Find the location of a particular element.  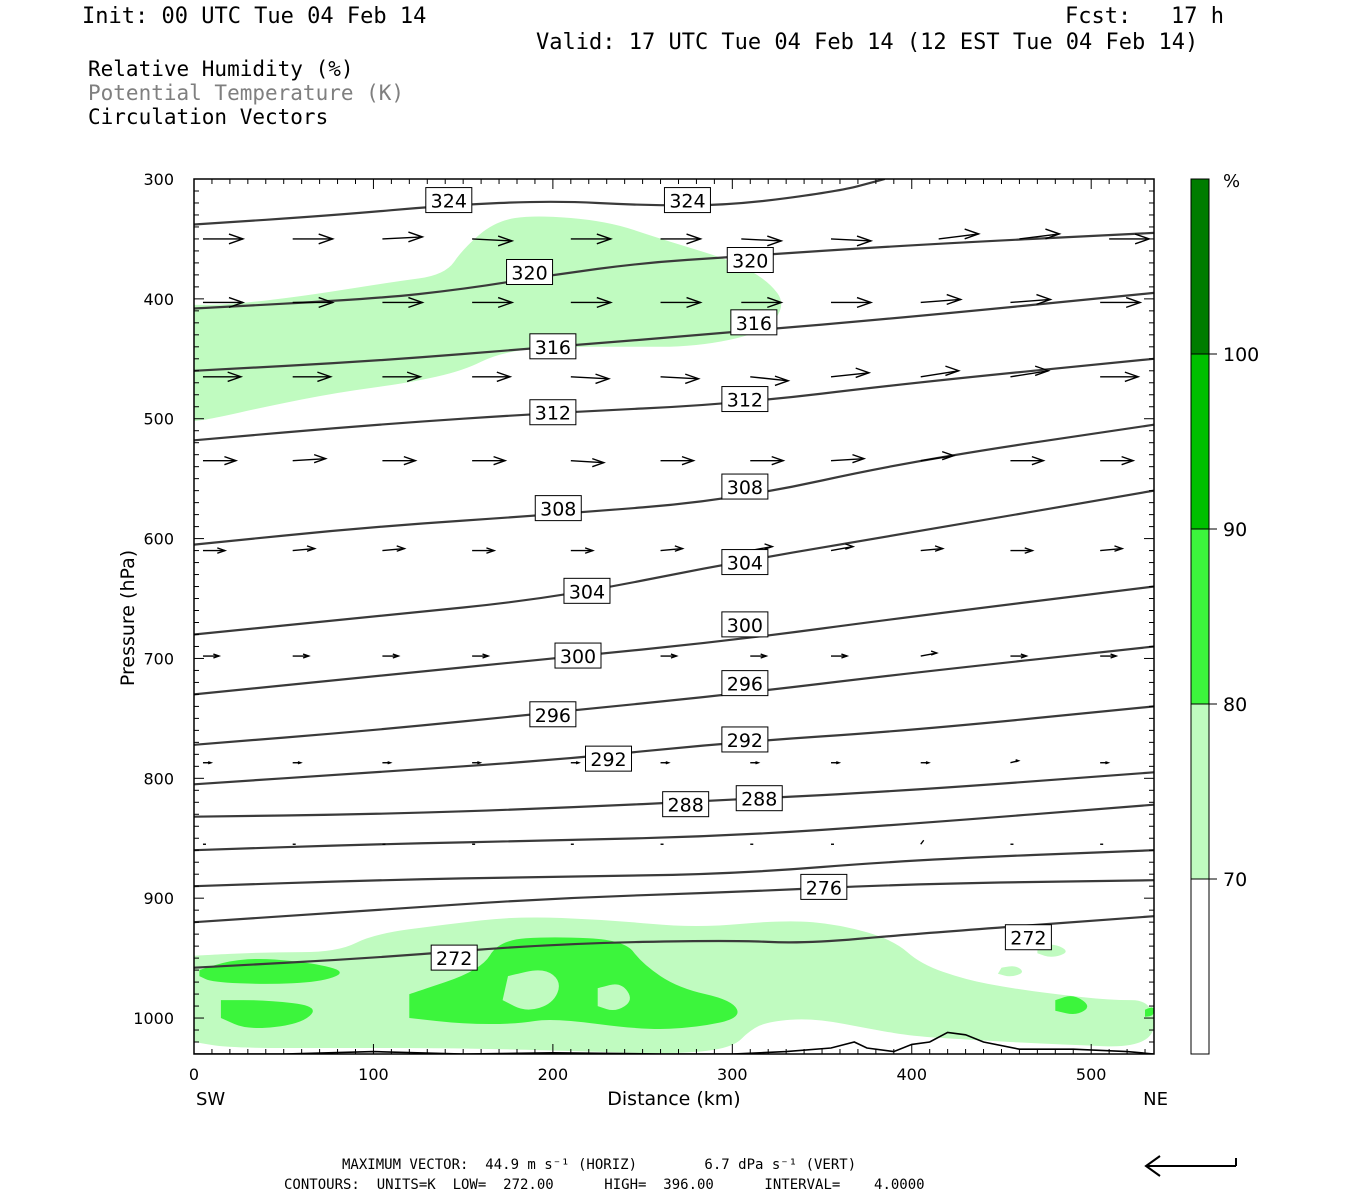

theta-label-text: 320 is located at coordinates (529, 273).